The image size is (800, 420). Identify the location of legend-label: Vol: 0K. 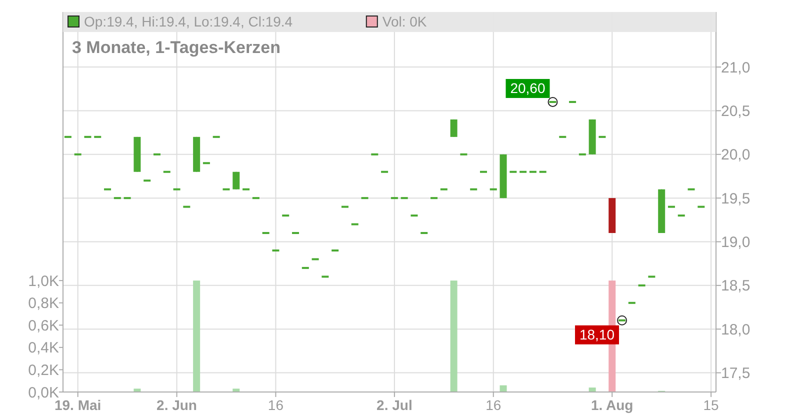
(405, 22).